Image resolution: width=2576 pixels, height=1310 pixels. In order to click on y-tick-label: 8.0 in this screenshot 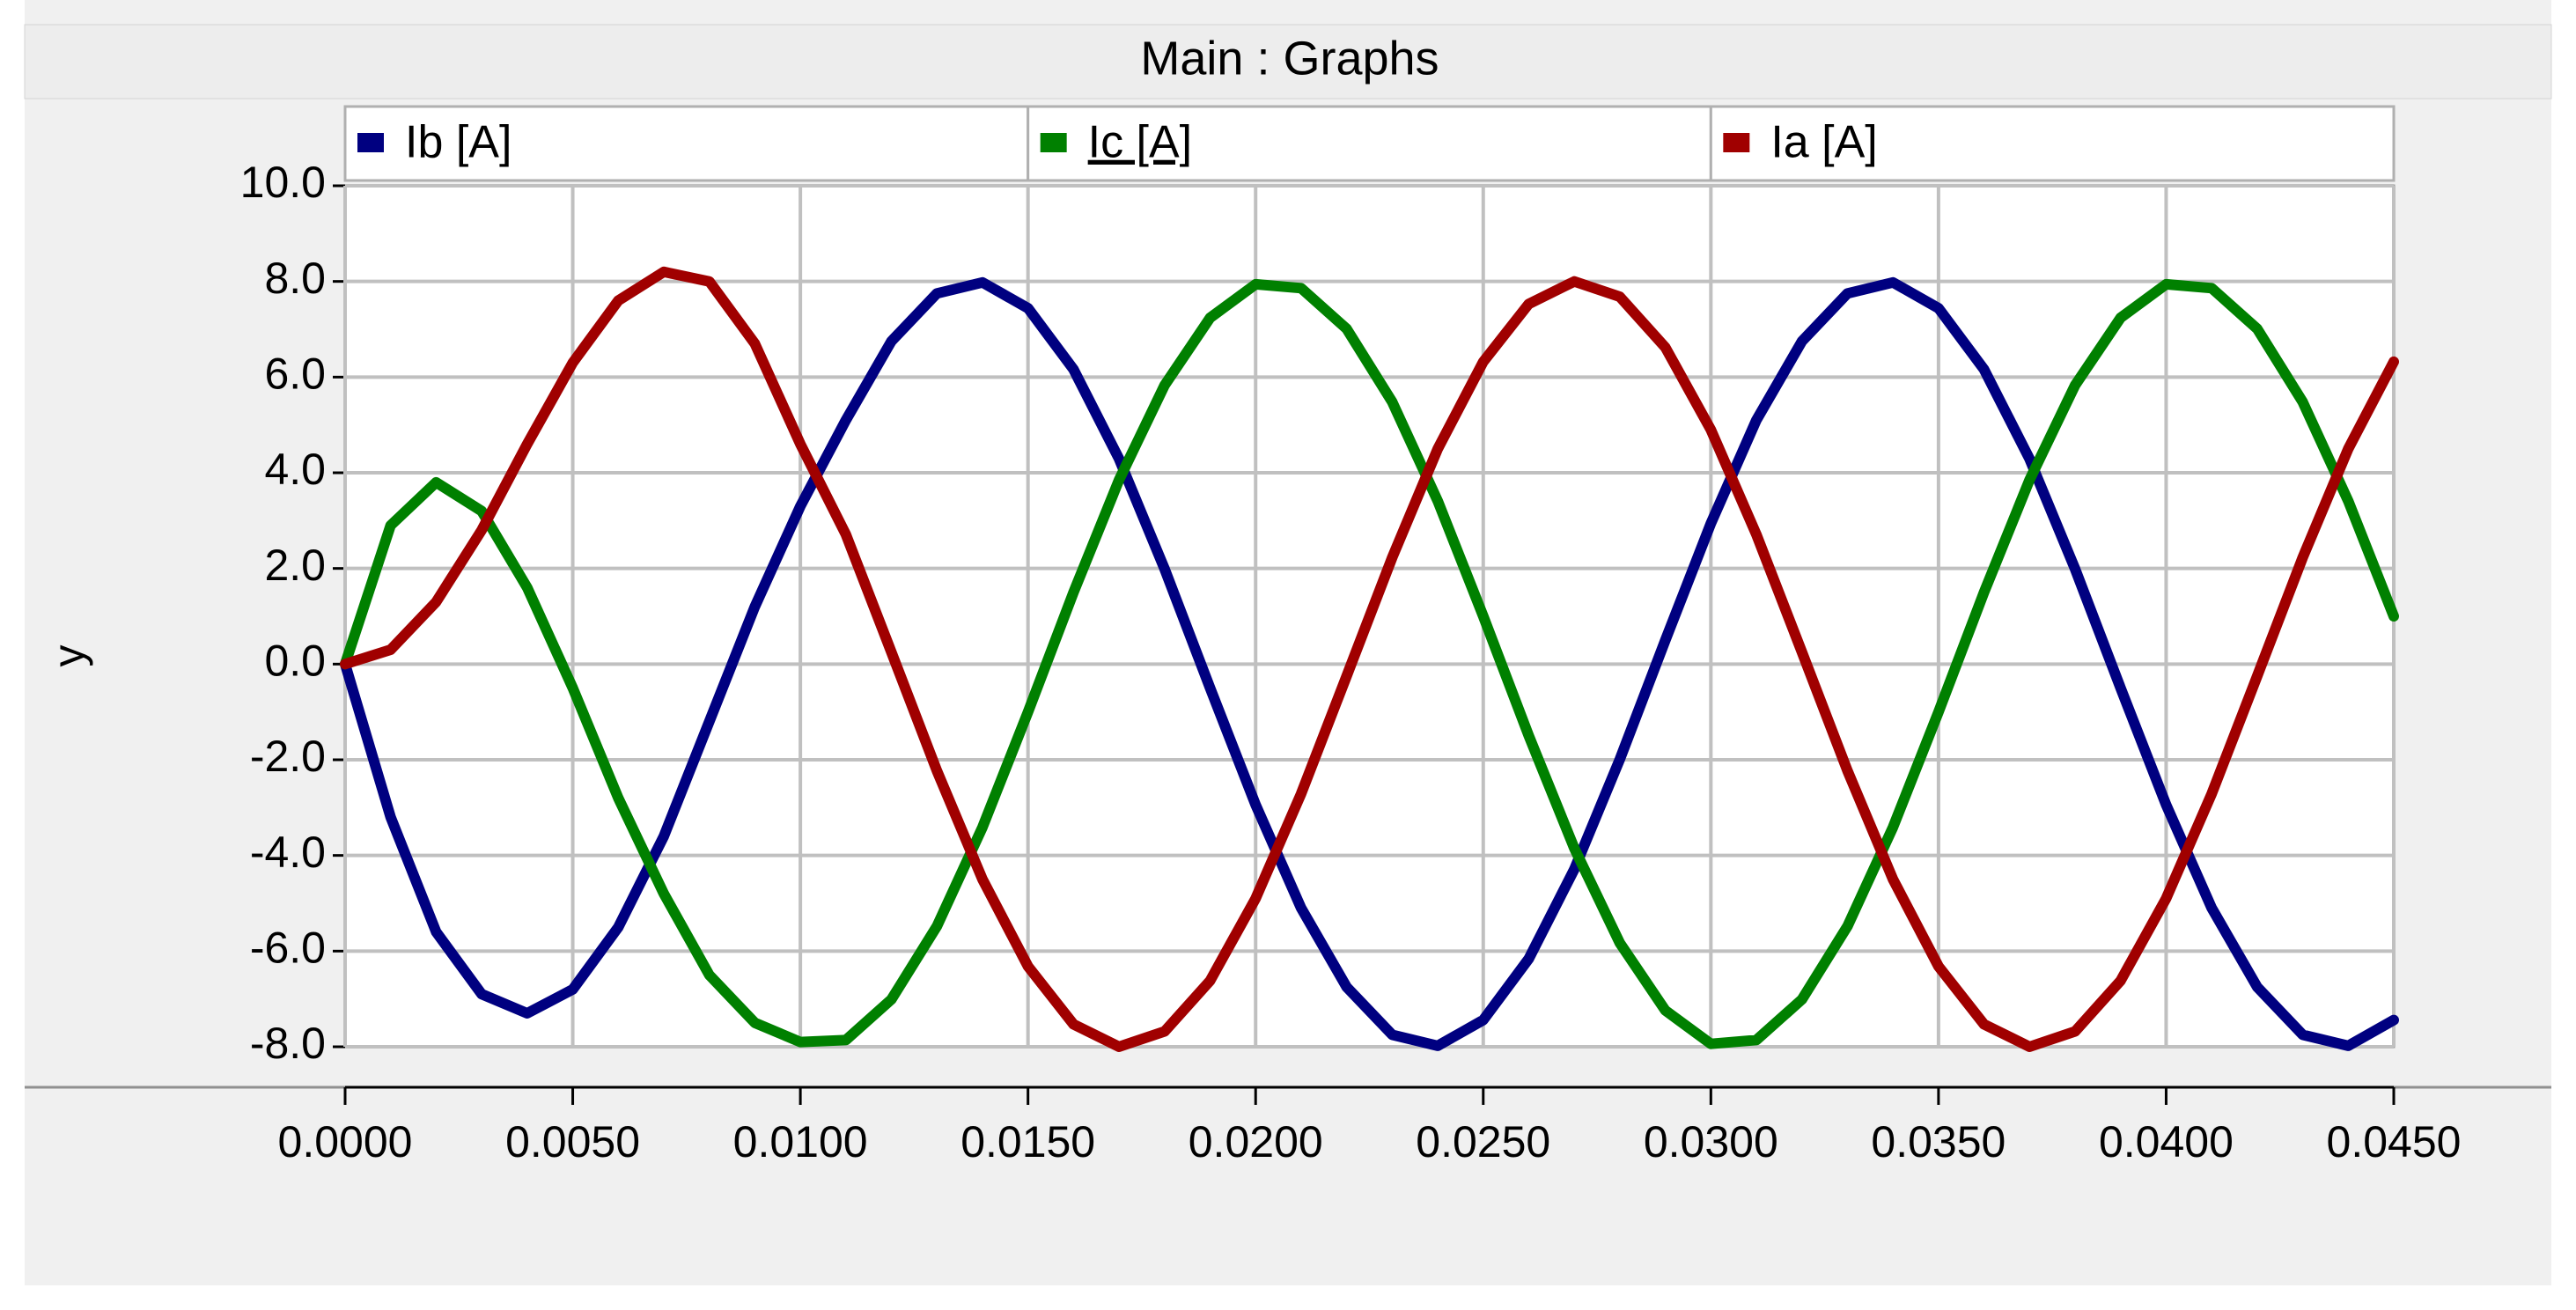, I will do `click(295, 278)`.